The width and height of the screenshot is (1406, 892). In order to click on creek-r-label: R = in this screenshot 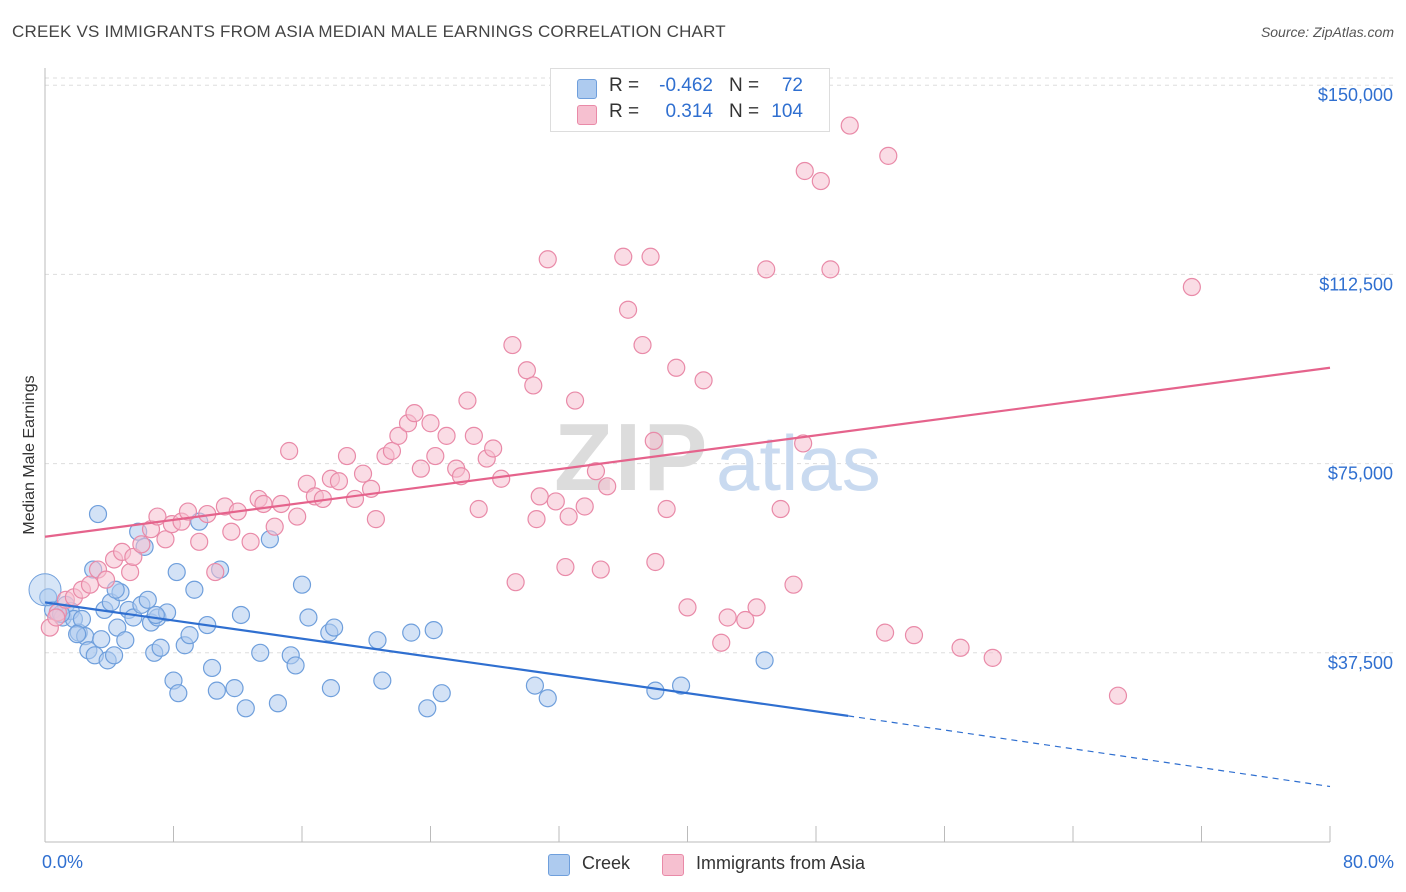, I will do `click(624, 85)`.